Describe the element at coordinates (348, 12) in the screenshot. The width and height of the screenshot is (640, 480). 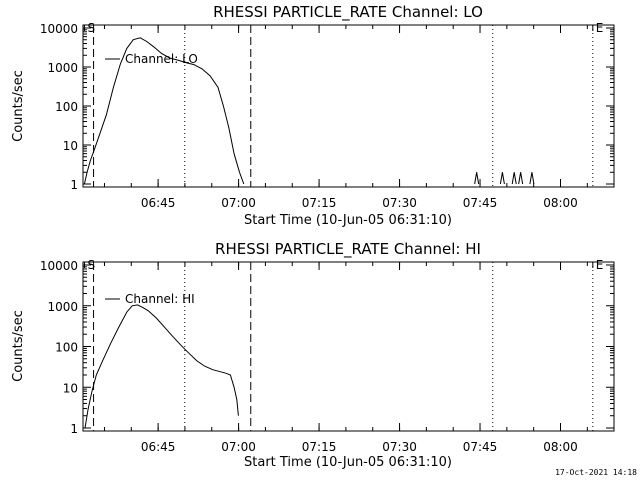
I see `panel-lo-title: RHESSI PARTICLE_RATE Channel: LO` at that location.